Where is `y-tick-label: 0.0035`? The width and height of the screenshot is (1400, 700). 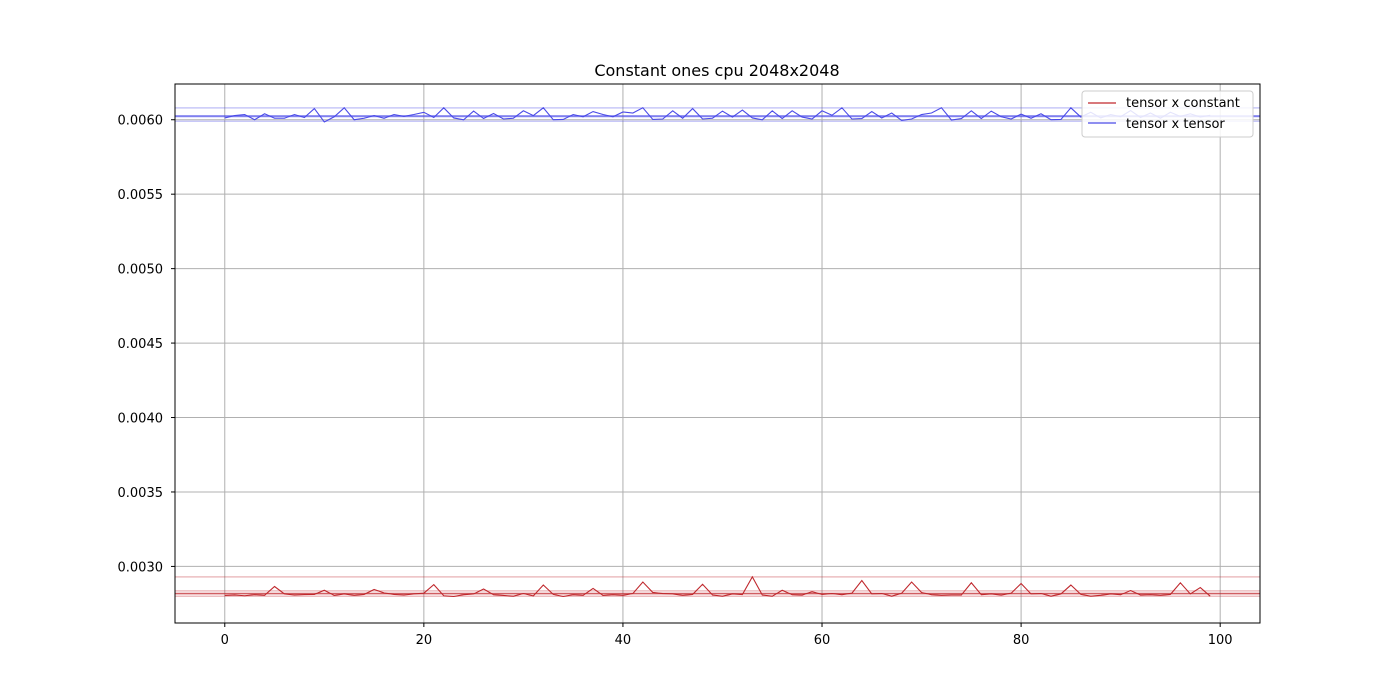
y-tick-label: 0.0035 is located at coordinates (141, 493).